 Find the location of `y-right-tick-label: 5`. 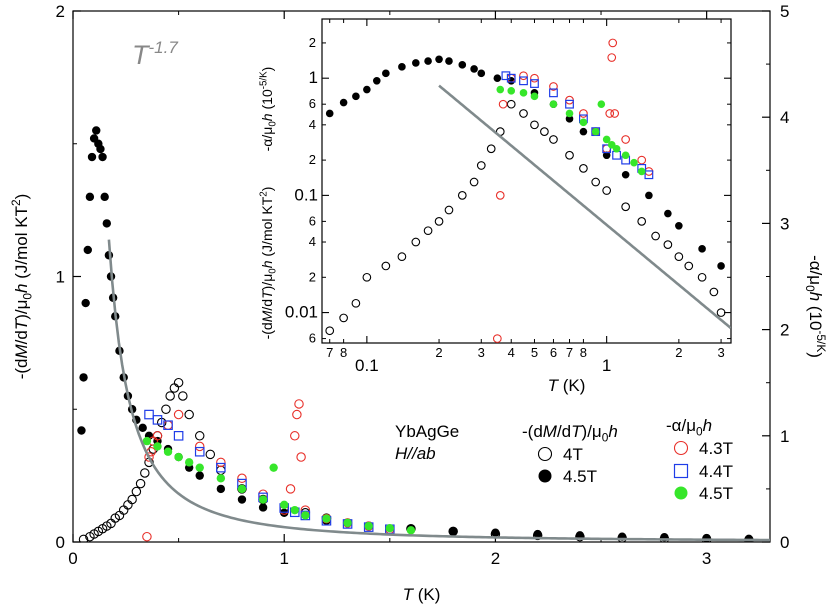

y-right-tick-label: 5 is located at coordinates (784, 11).